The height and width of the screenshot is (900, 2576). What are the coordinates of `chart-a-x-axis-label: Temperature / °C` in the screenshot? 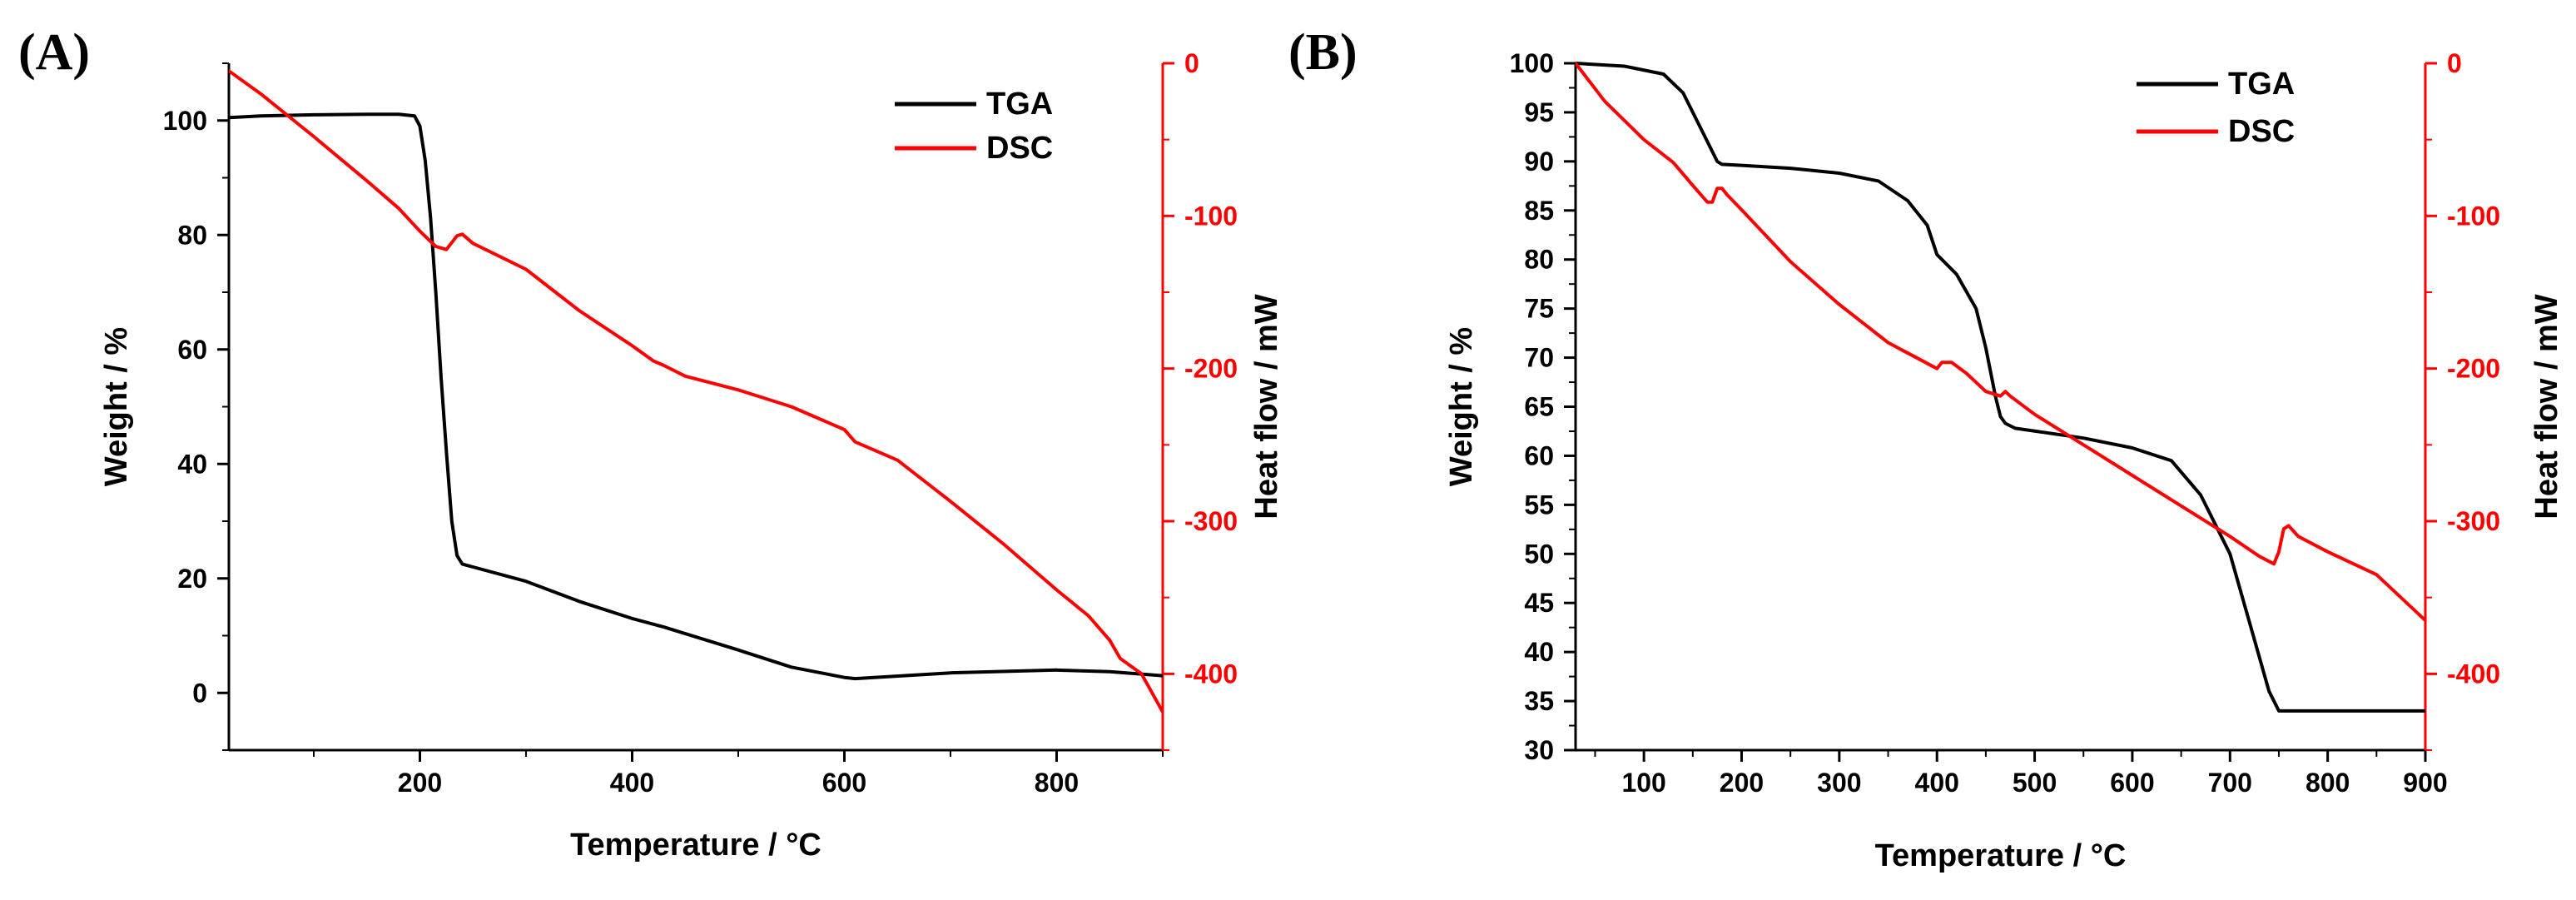 It's located at (695, 845).